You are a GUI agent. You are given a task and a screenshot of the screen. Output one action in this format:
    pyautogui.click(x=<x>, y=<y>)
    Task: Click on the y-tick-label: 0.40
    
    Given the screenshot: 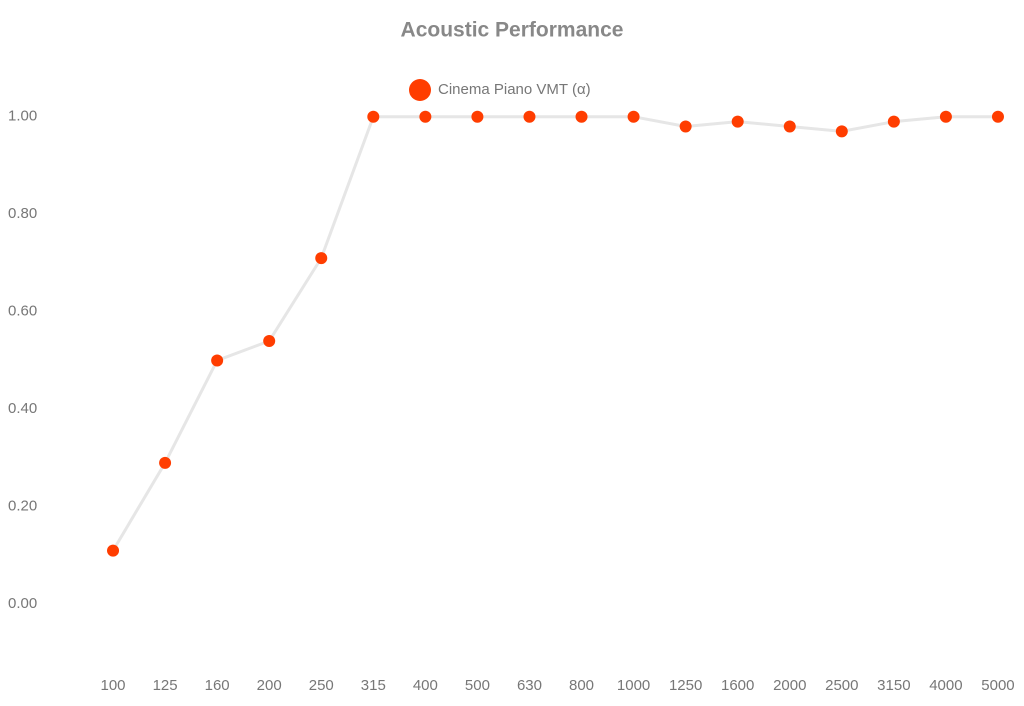 What is the action you would take?
    pyautogui.click(x=22, y=408)
    